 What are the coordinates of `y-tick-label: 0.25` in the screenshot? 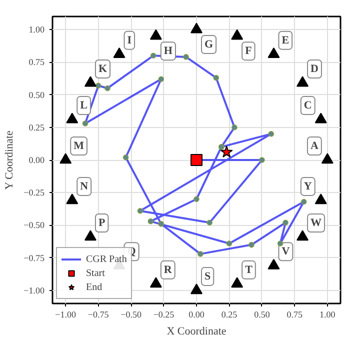 It's located at (36, 127).